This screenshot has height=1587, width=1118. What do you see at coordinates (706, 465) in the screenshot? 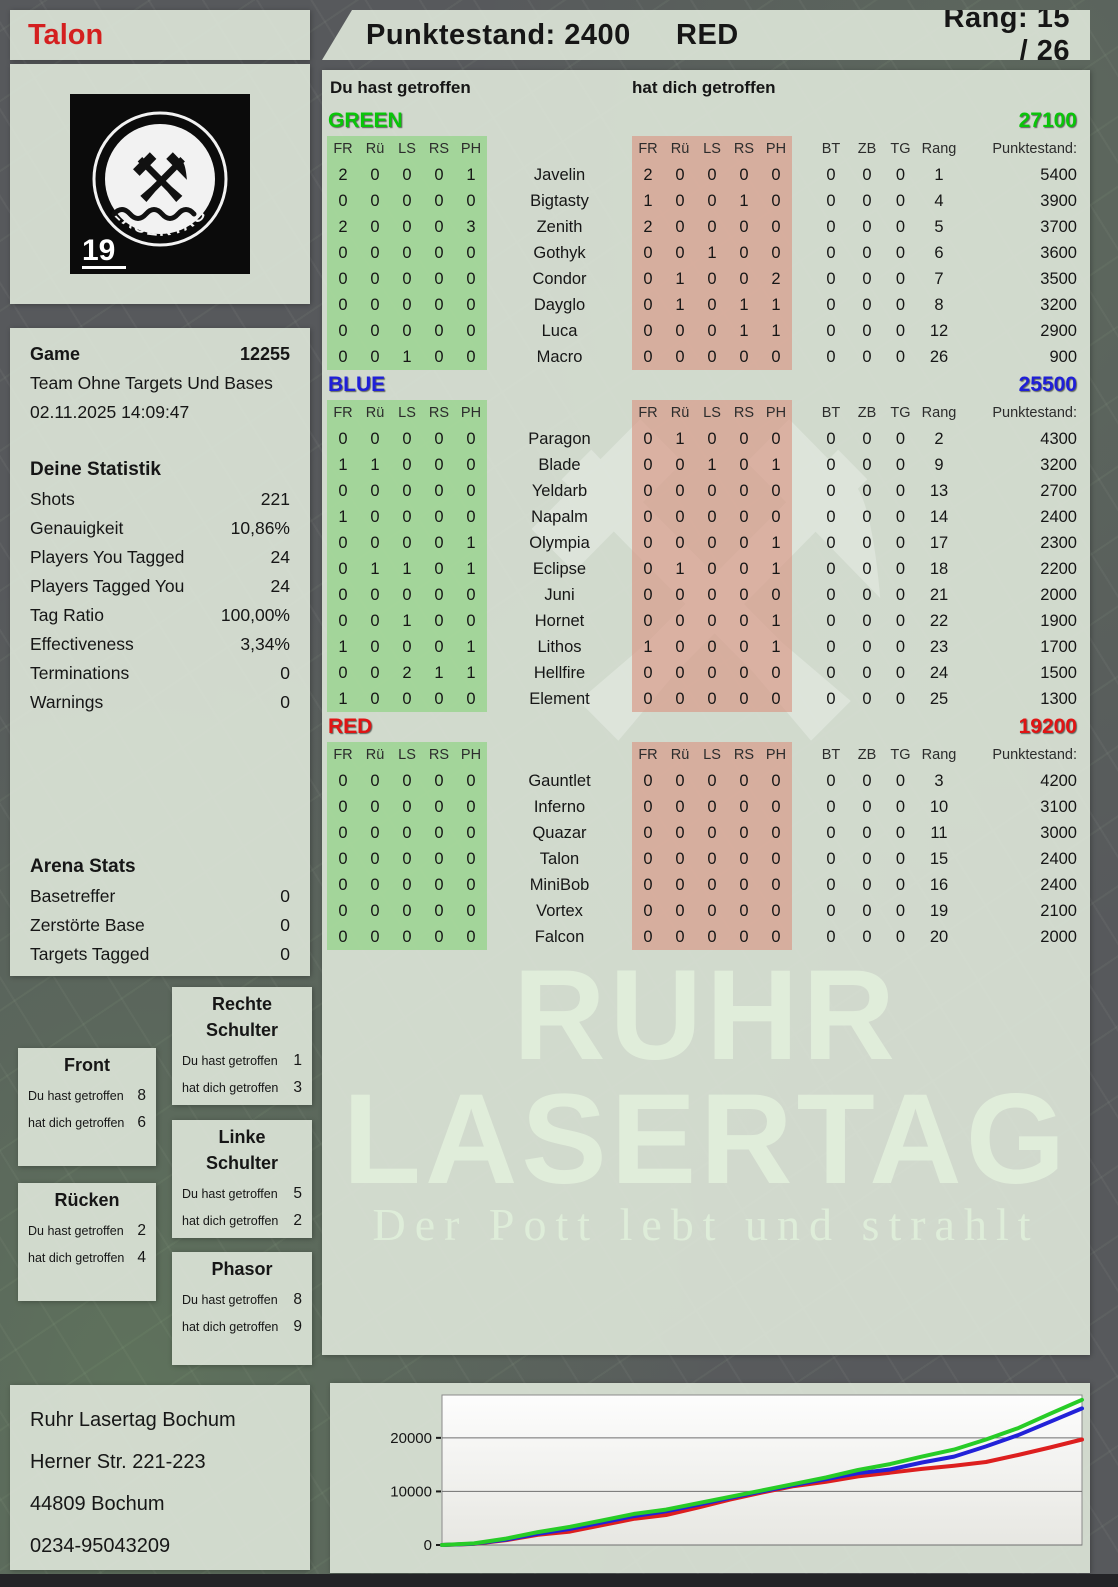
I see `player-row-blade: 1 1 0 0 0 Blade 0 0 1 0 1 0 0 0 9 3200` at bounding box center [706, 465].